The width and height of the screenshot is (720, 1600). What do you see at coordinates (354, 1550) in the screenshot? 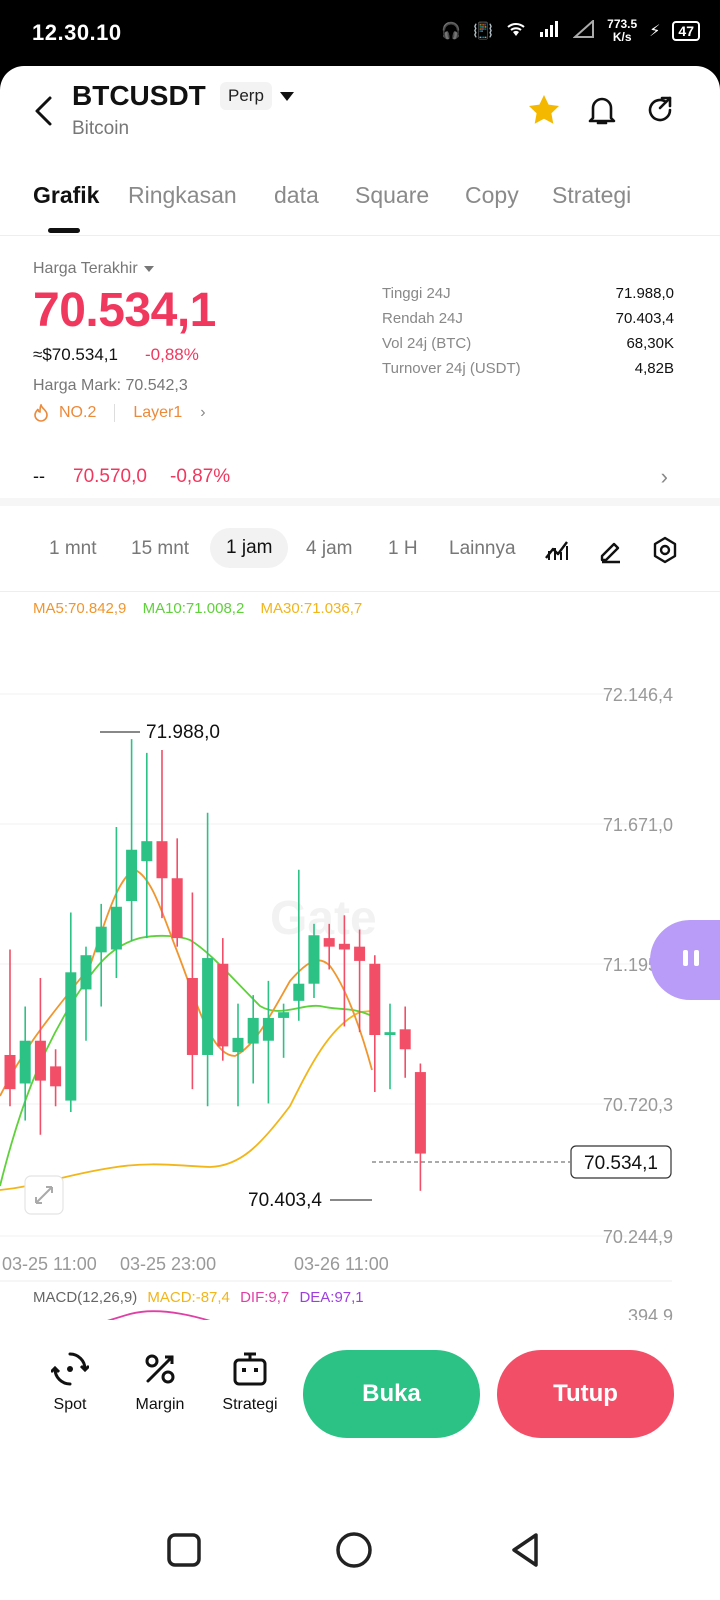
I see `home-icon` at bounding box center [354, 1550].